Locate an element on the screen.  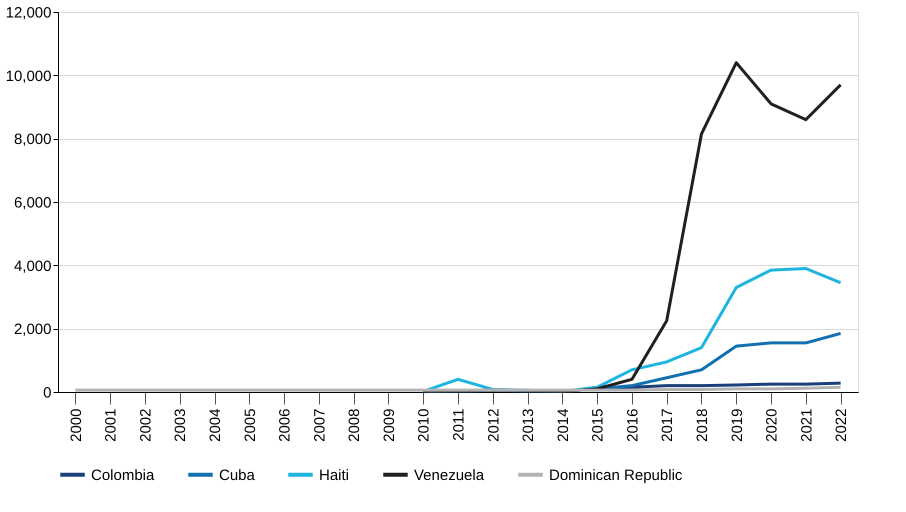
legend-label: Haiti is located at coordinates (334, 475).